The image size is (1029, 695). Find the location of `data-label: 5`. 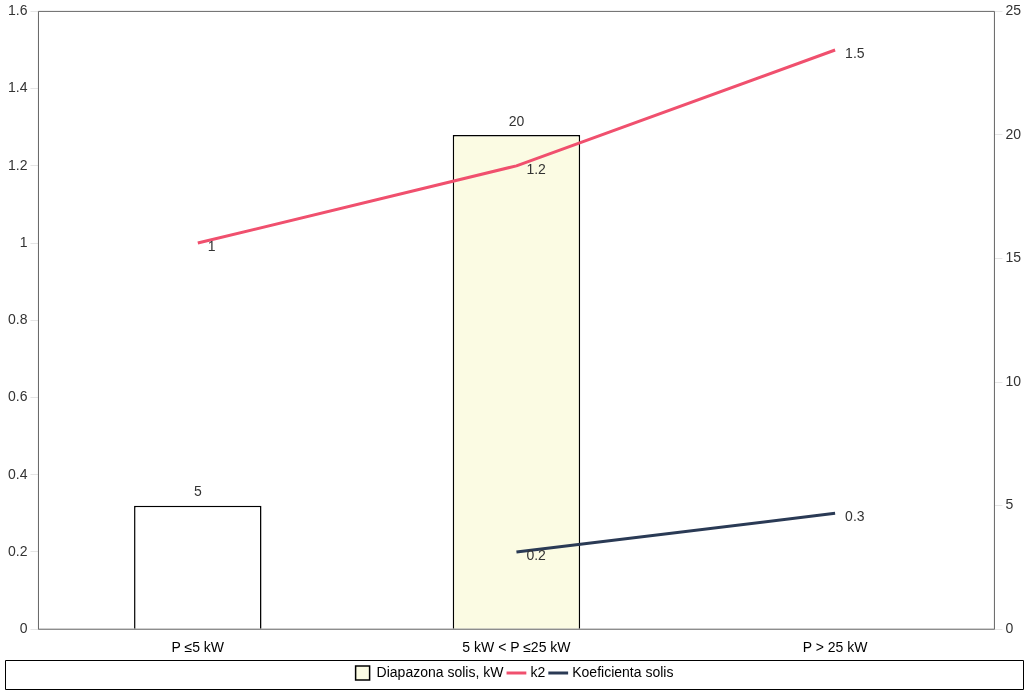

data-label: 5 is located at coordinates (197, 491).